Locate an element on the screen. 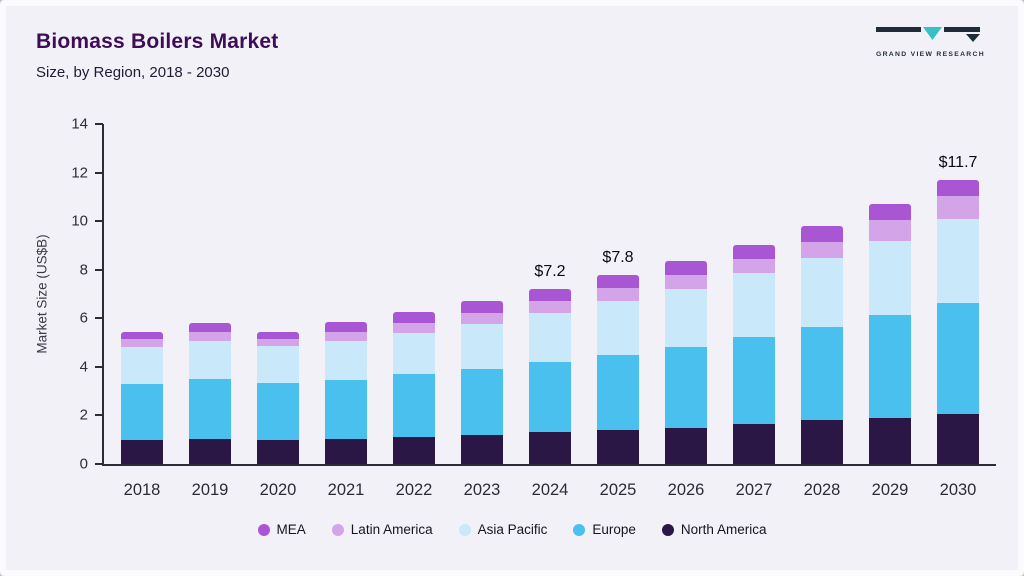 The height and width of the screenshot is (576, 1024). y-tick-label: 2 is located at coordinates (83, 415).